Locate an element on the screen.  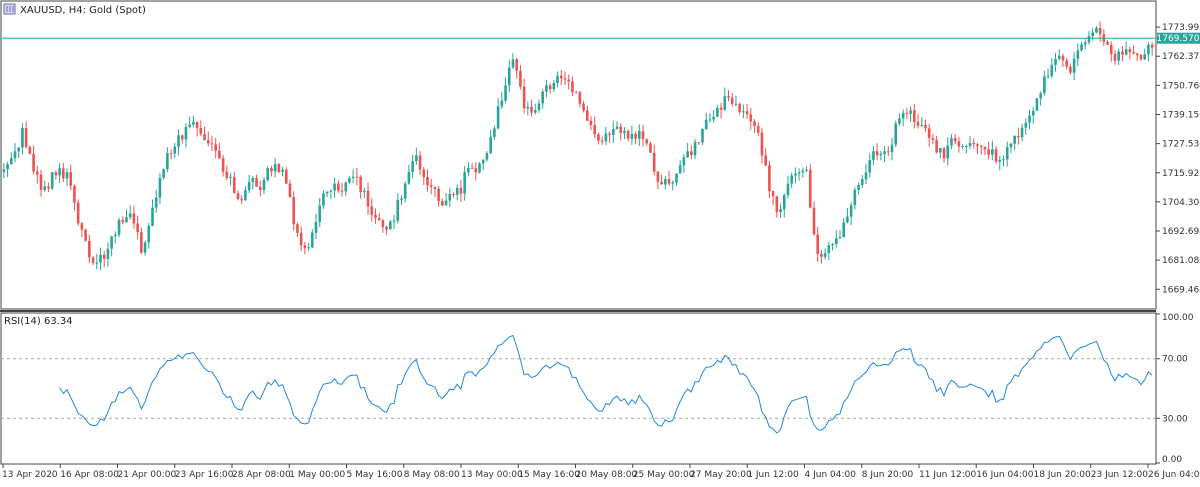
time-tick-label: 23 Apr 16:00 is located at coordinates (204, 475).